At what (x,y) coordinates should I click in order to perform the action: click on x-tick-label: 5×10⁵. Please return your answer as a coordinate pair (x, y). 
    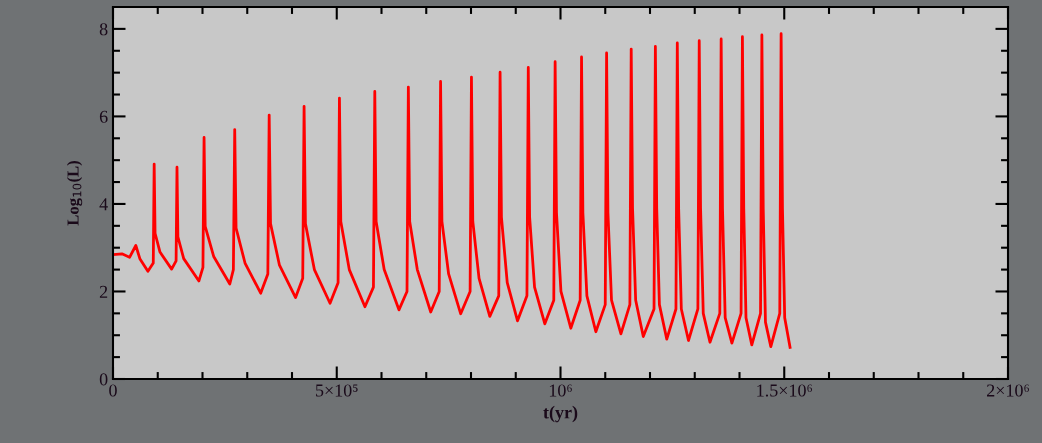
    Looking at the image, I should click on (337, 390).